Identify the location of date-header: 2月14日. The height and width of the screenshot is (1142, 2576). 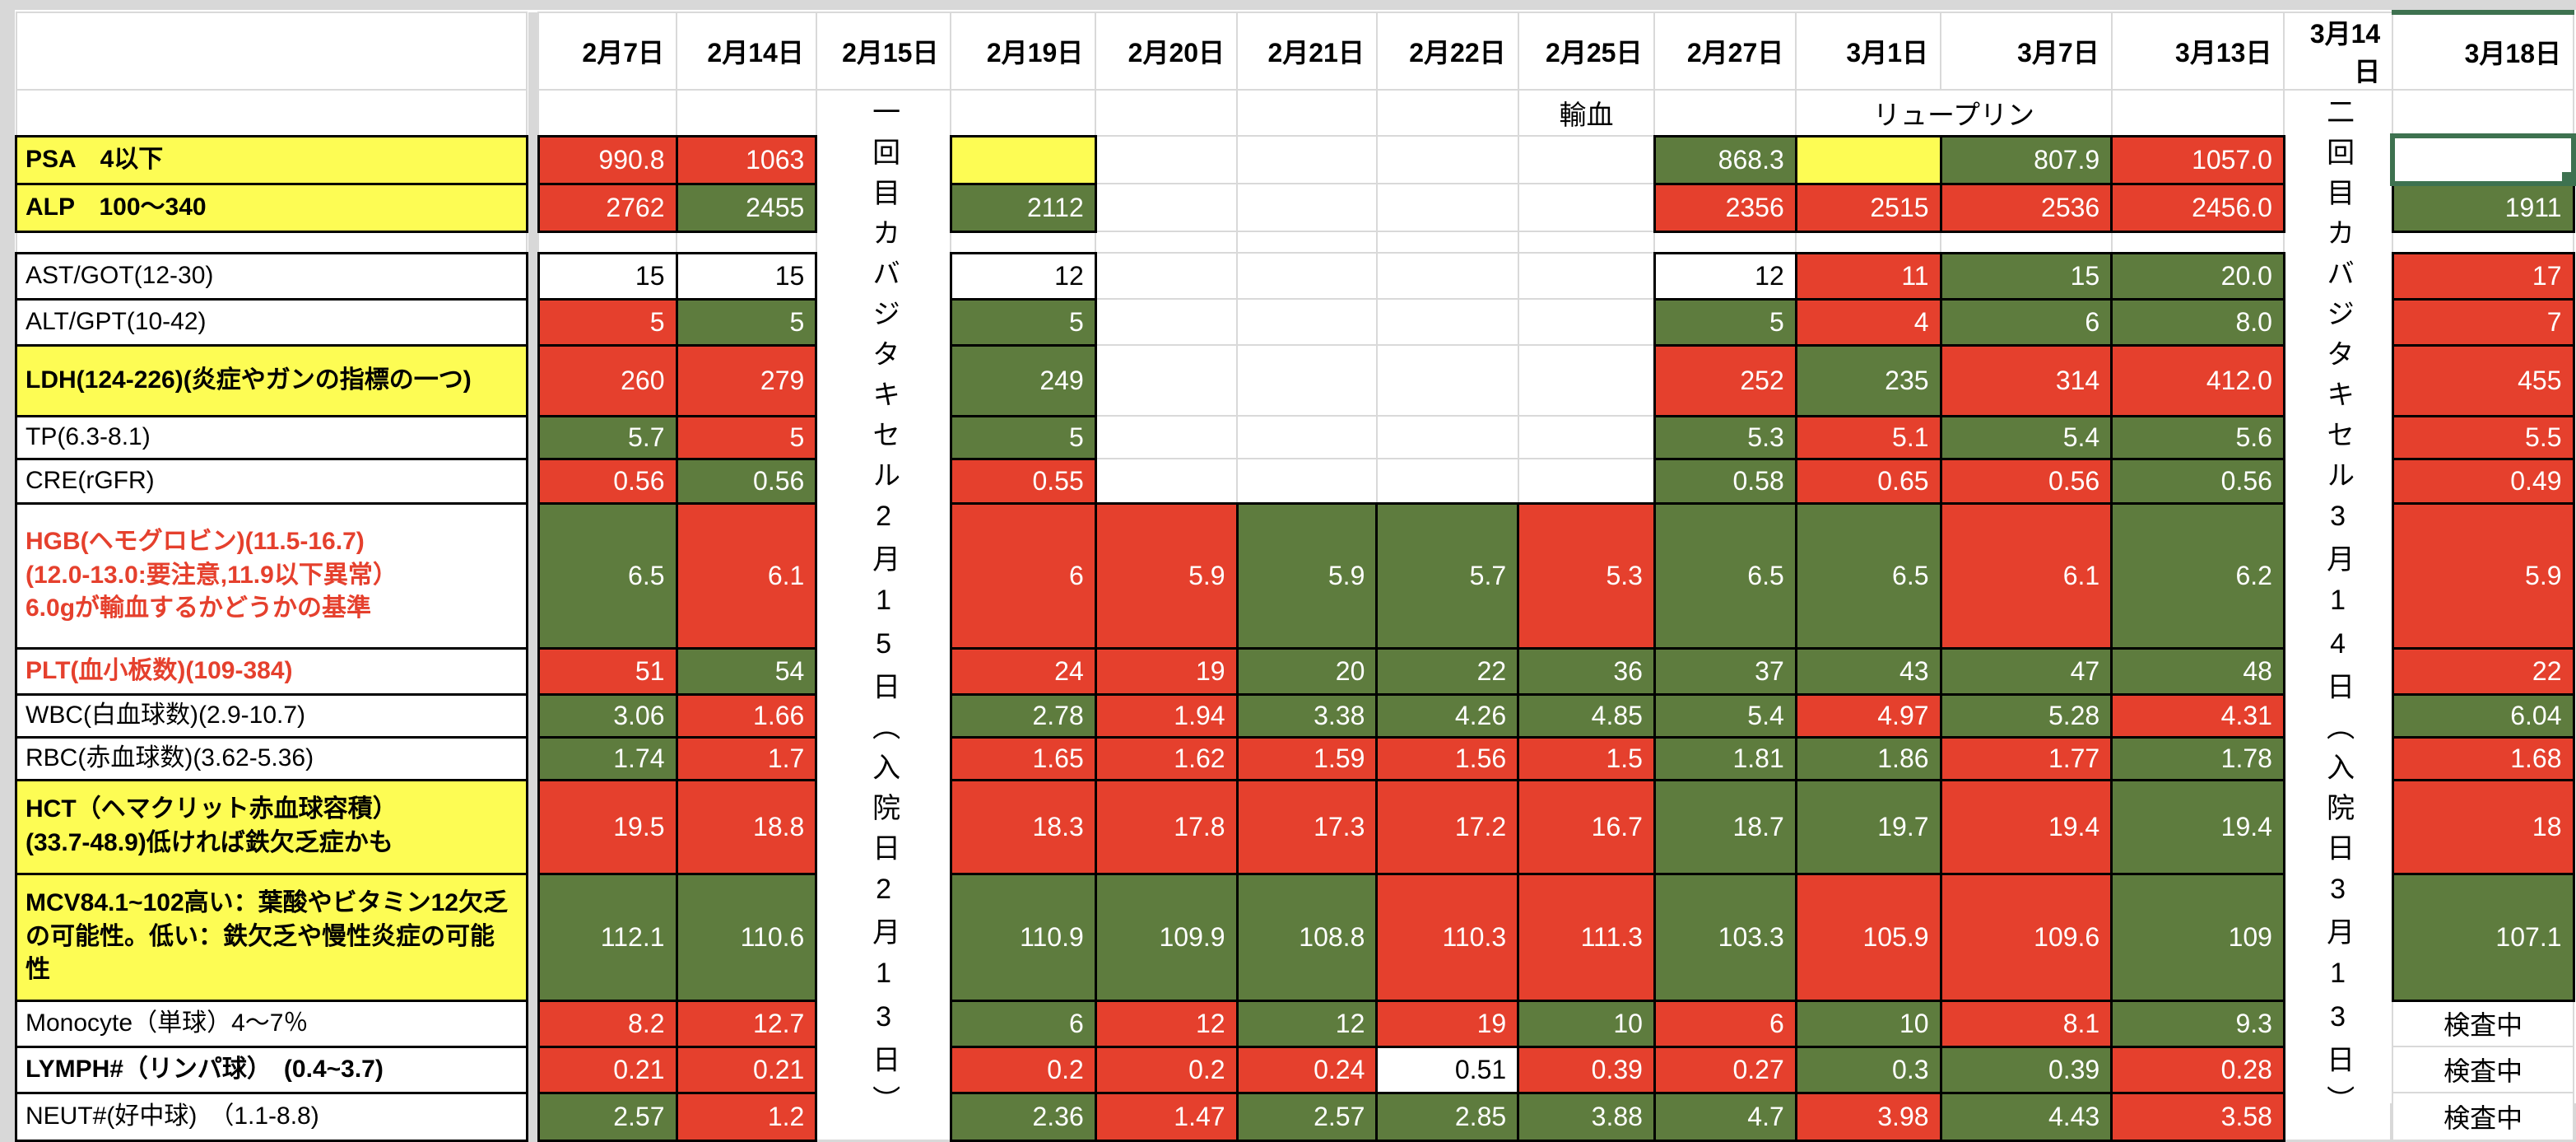
(746, 51).